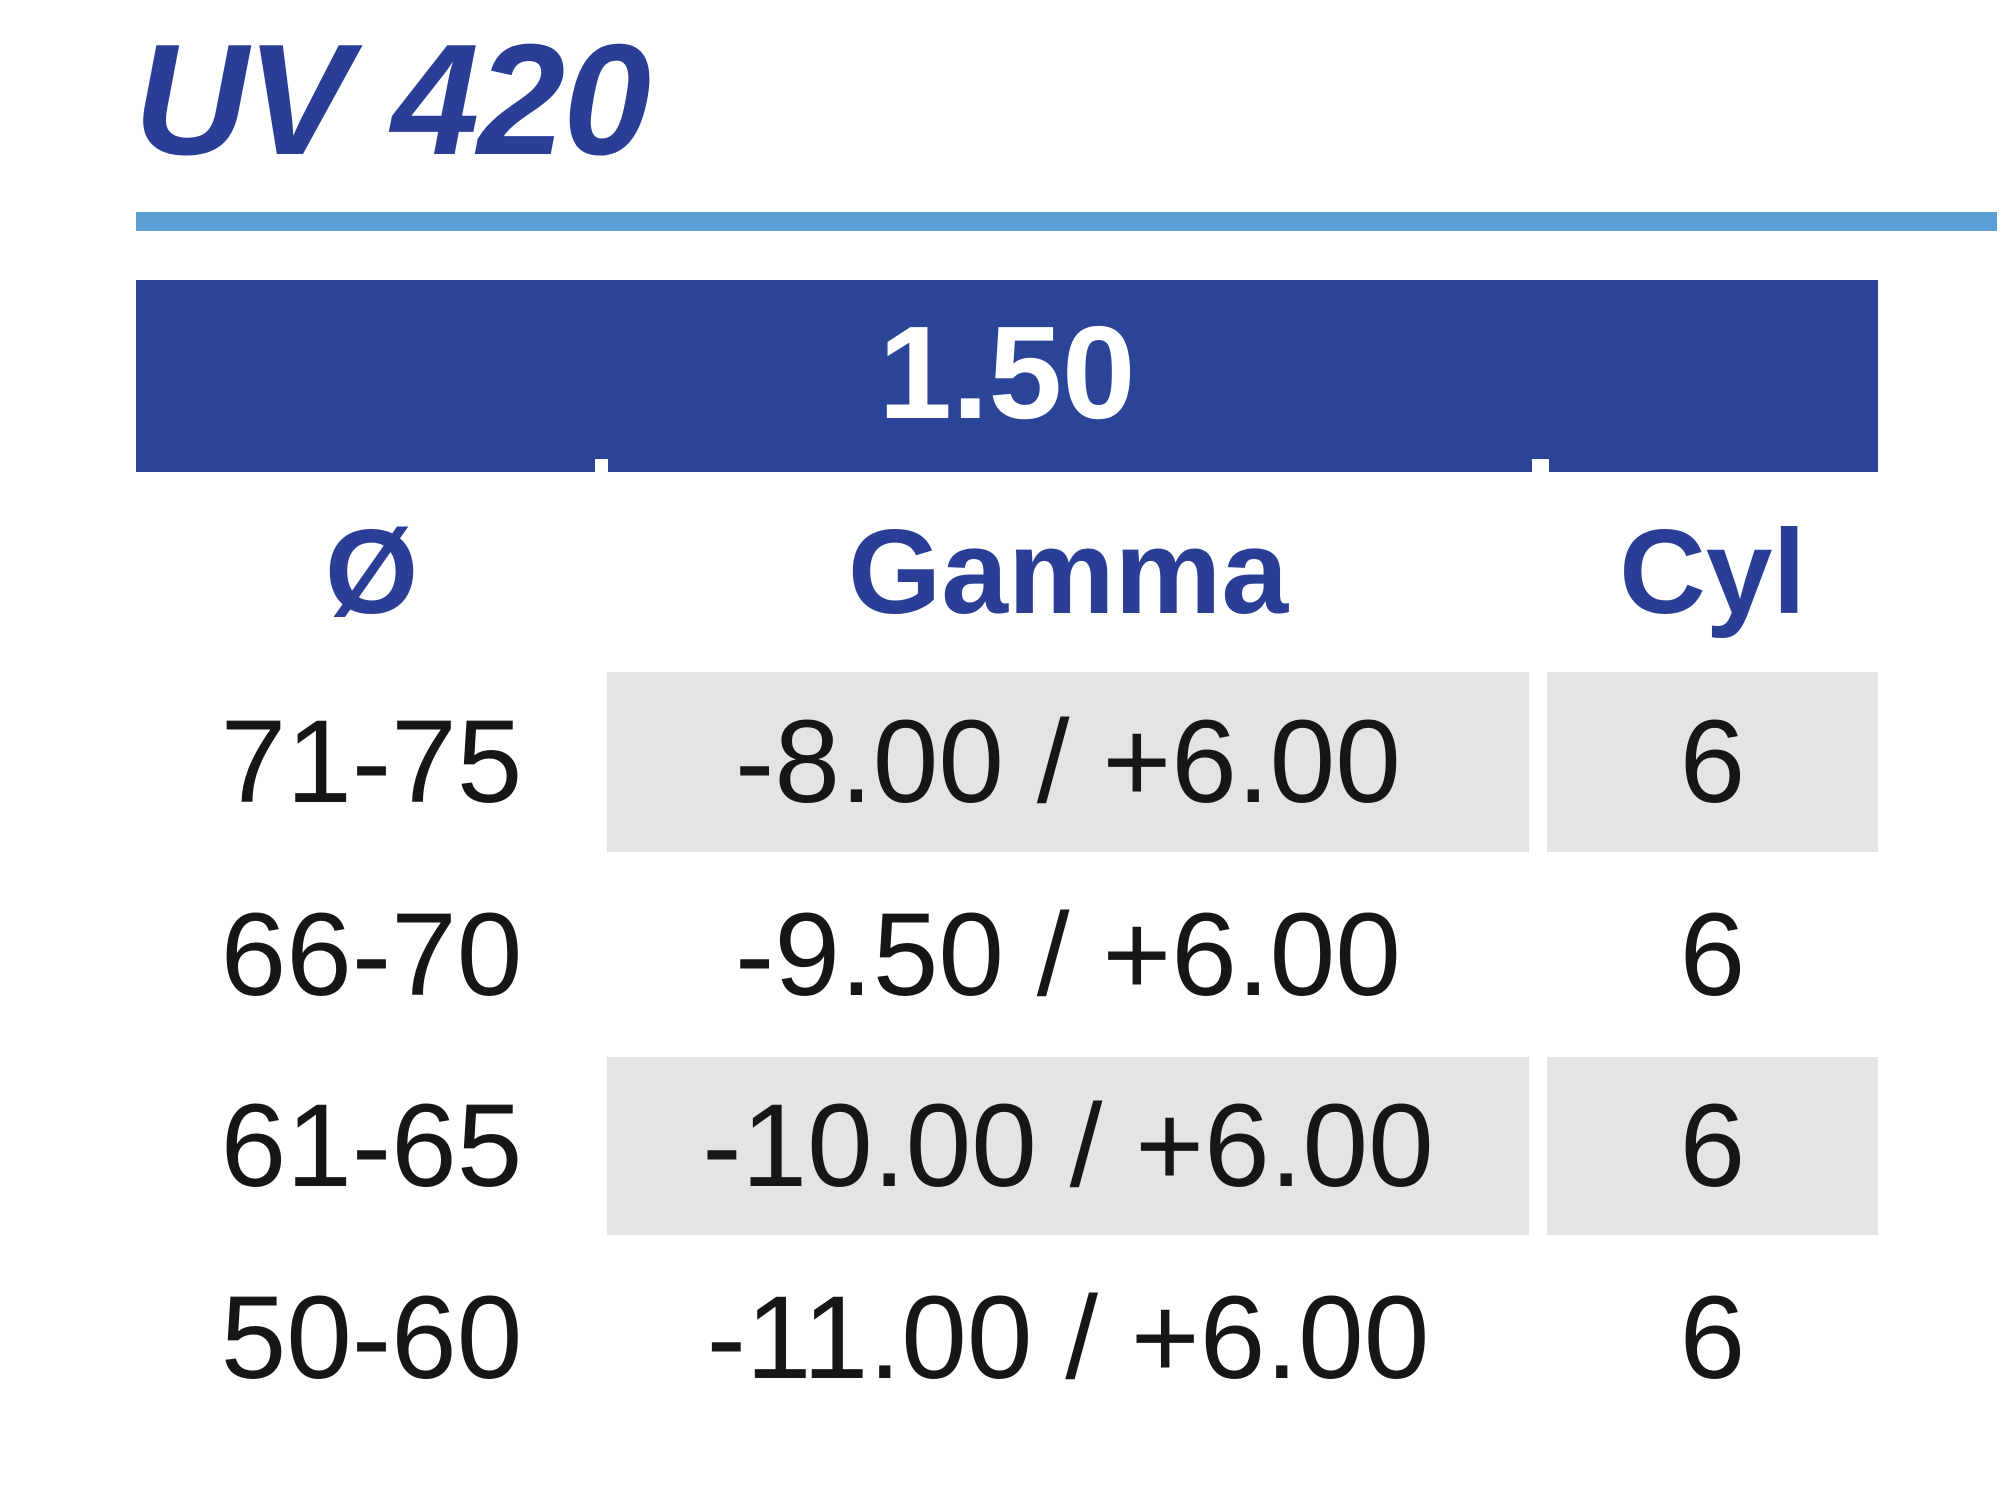 The image size is (2000, 1500). What do you see at coordinates (1007, 372) in the screenshot?
I see `index-header-label: 1.50` at bounding box center [1007, 372].